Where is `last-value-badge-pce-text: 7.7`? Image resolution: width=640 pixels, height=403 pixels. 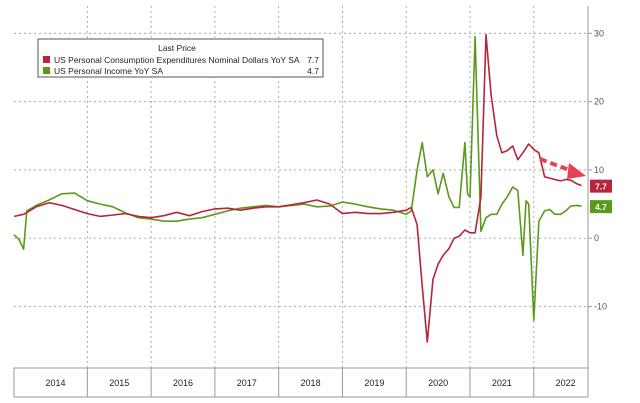 last-value-badge-pce-text: 7.7 is located at coordinates (601, 187).